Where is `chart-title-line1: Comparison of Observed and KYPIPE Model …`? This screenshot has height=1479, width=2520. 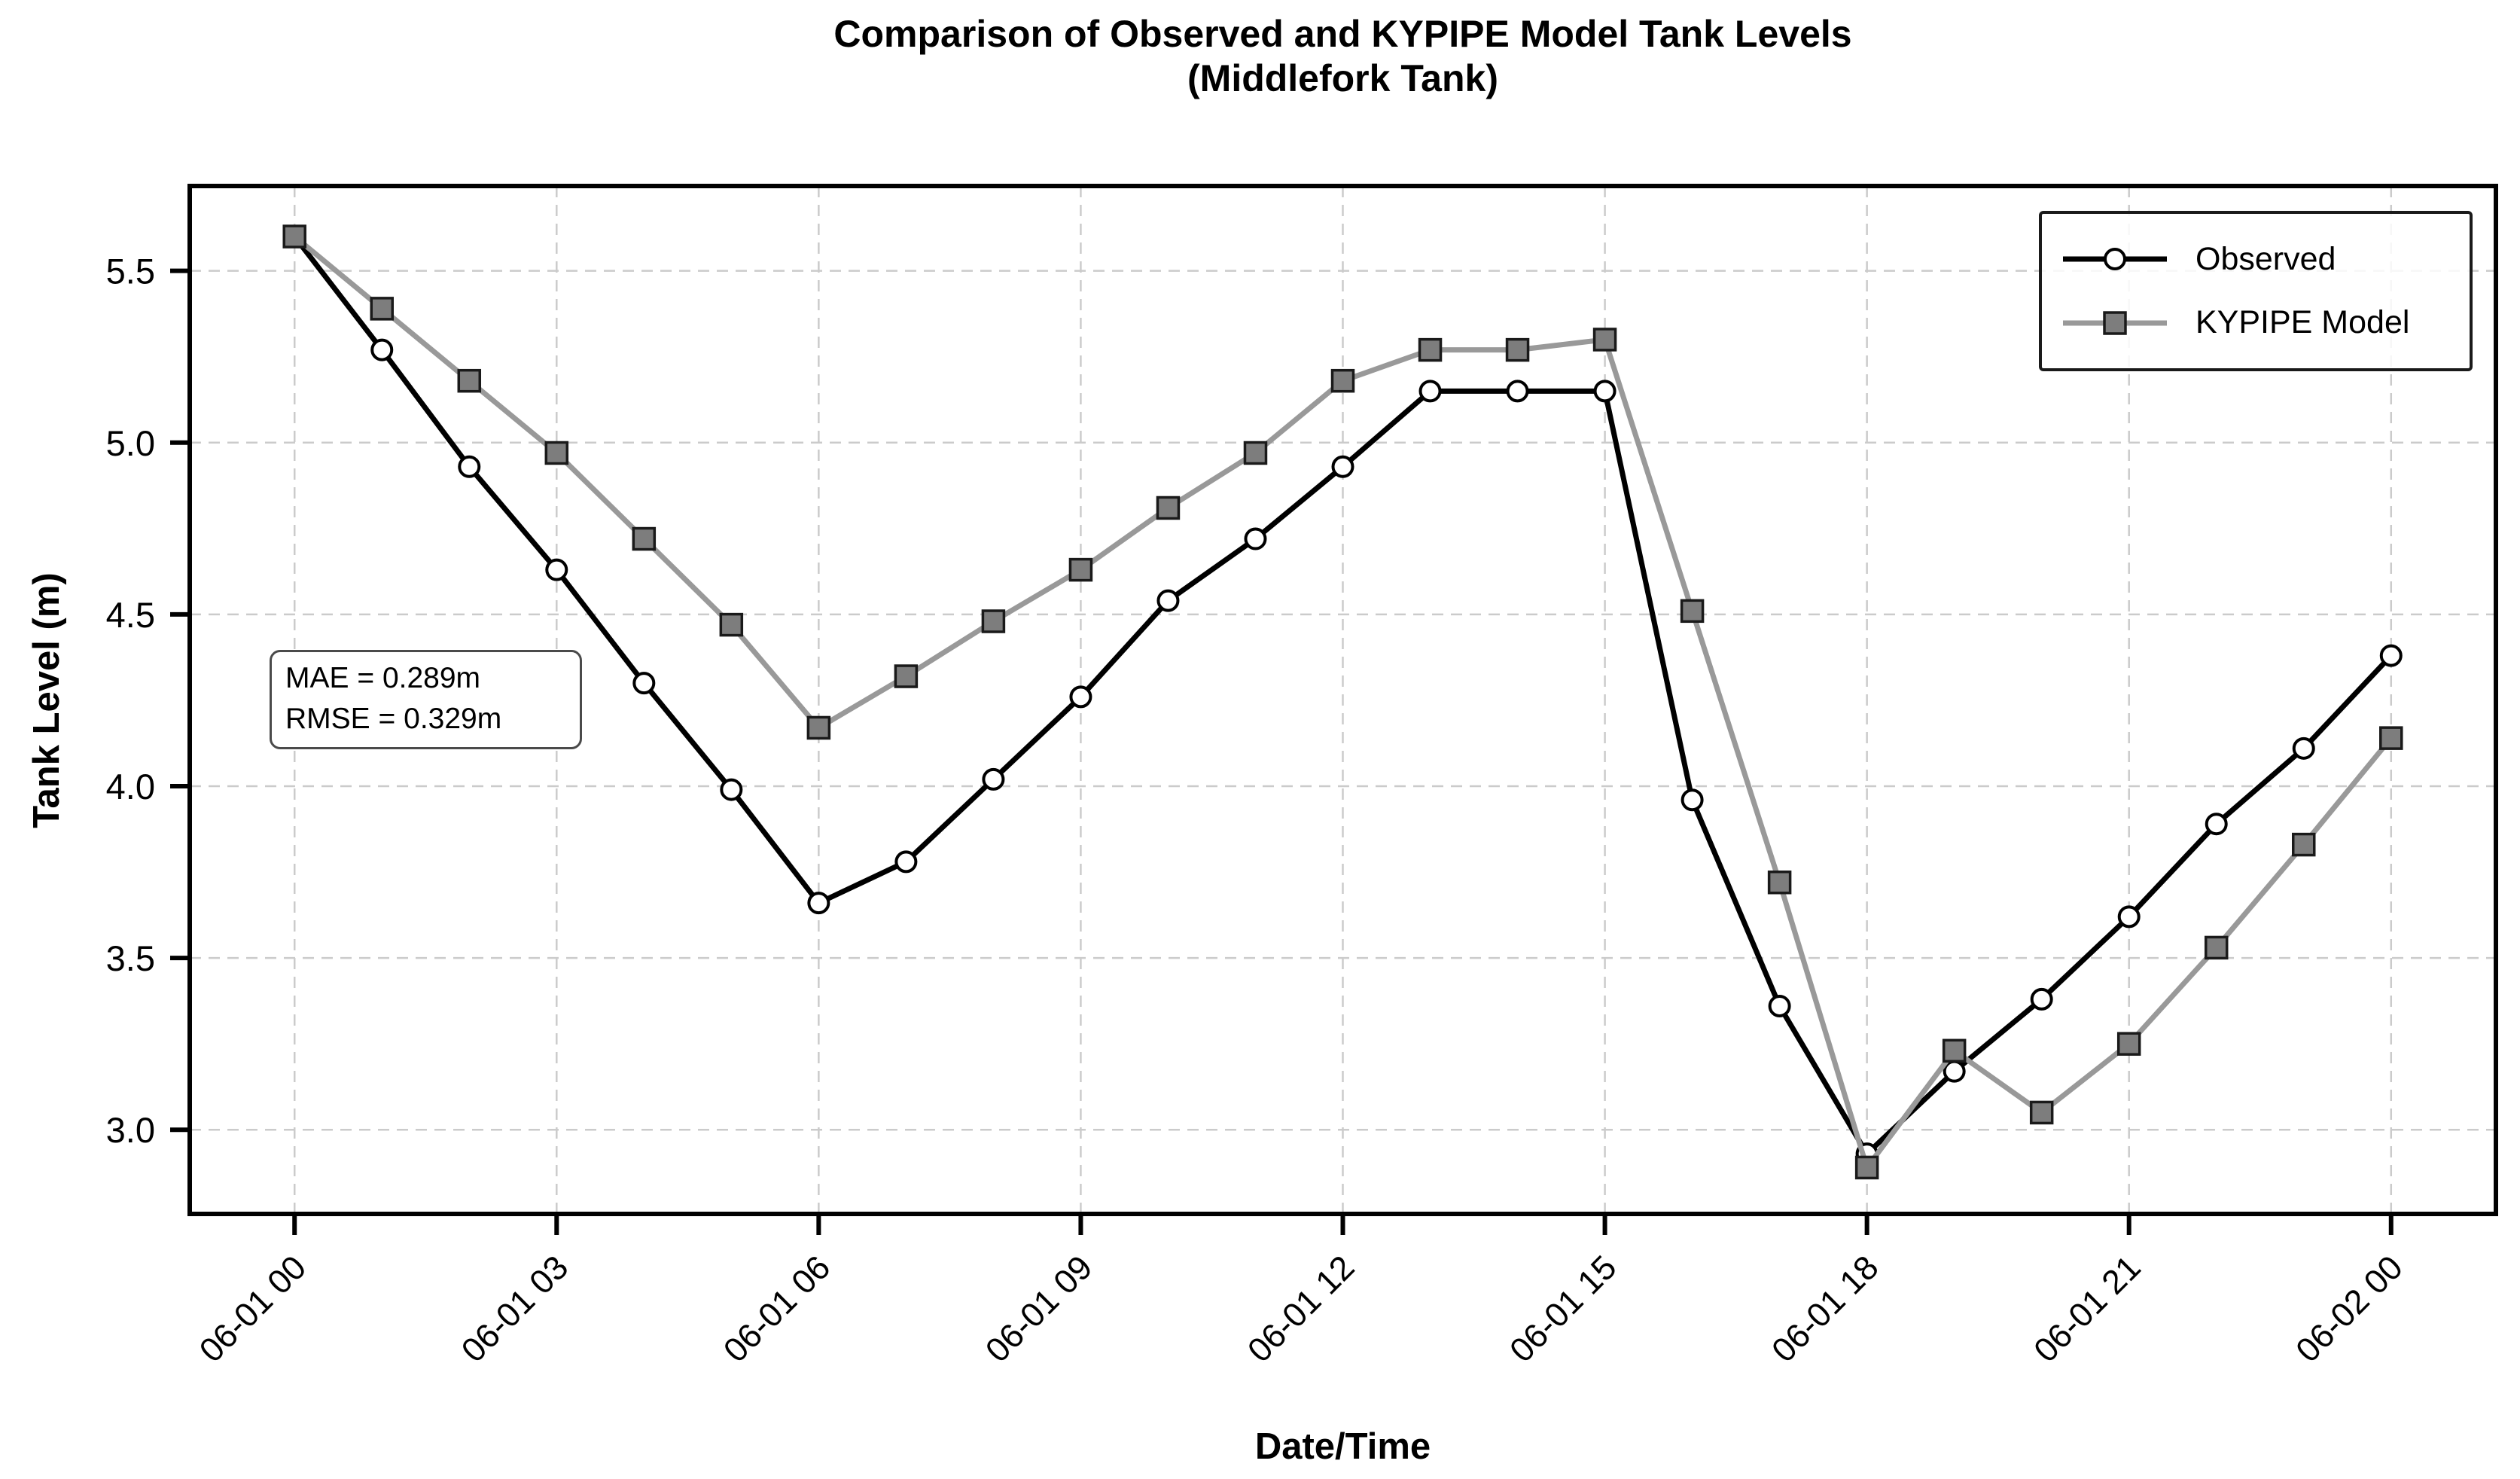 chart-title-line1: Comparison of Observed and KYPIPE Model … is located at coordinates (1342, 34).